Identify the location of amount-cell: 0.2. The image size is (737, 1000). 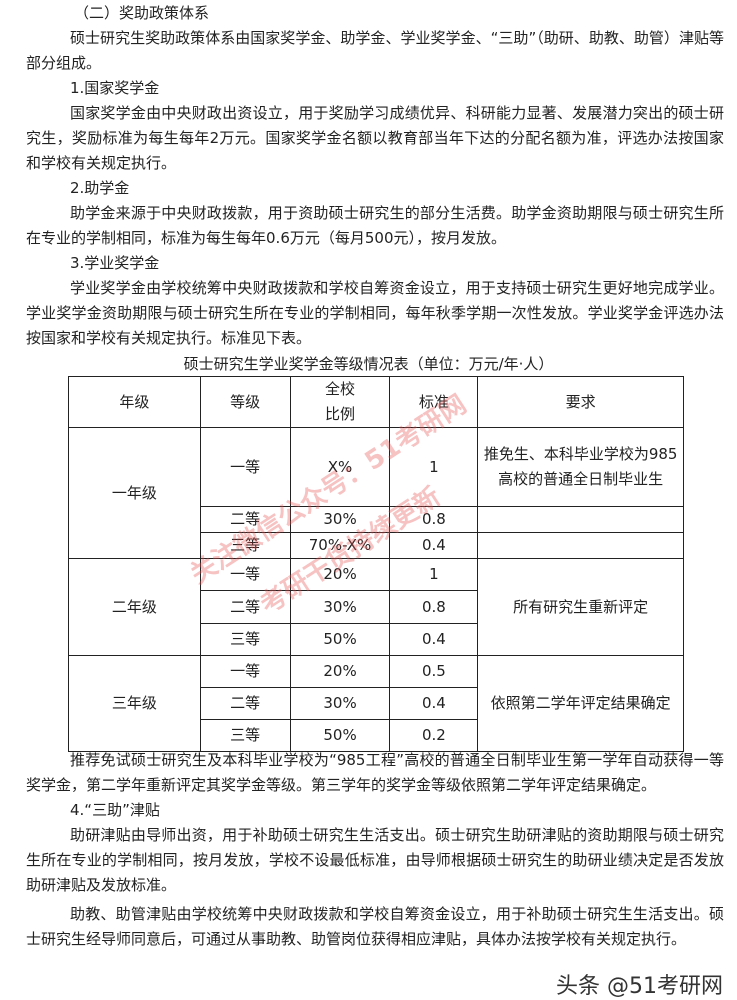
(434, 735).